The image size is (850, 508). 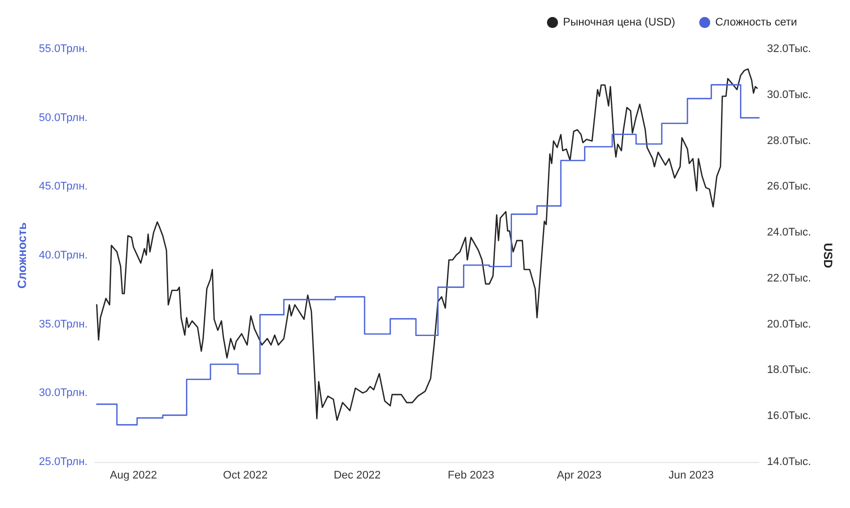 What do you see at coordinates (22, 255) in the screenshot?
I see `y-axis-title: Сложность` at bounding box center [22, 255].